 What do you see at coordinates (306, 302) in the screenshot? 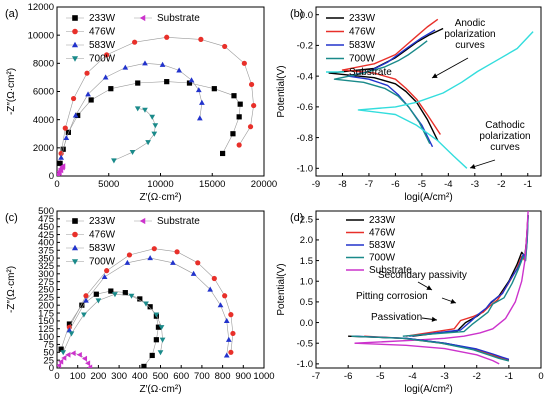
I see `y-tick-label: 0.5` at bounding box center [306, 302].